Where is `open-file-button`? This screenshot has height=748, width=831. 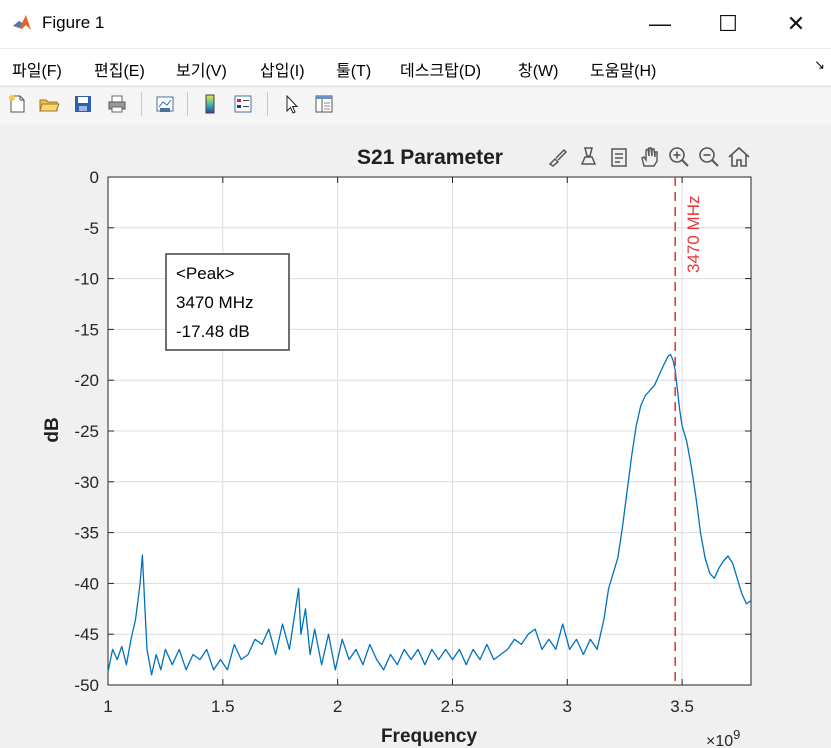
open-file-button is located at coordinates (49, 104).